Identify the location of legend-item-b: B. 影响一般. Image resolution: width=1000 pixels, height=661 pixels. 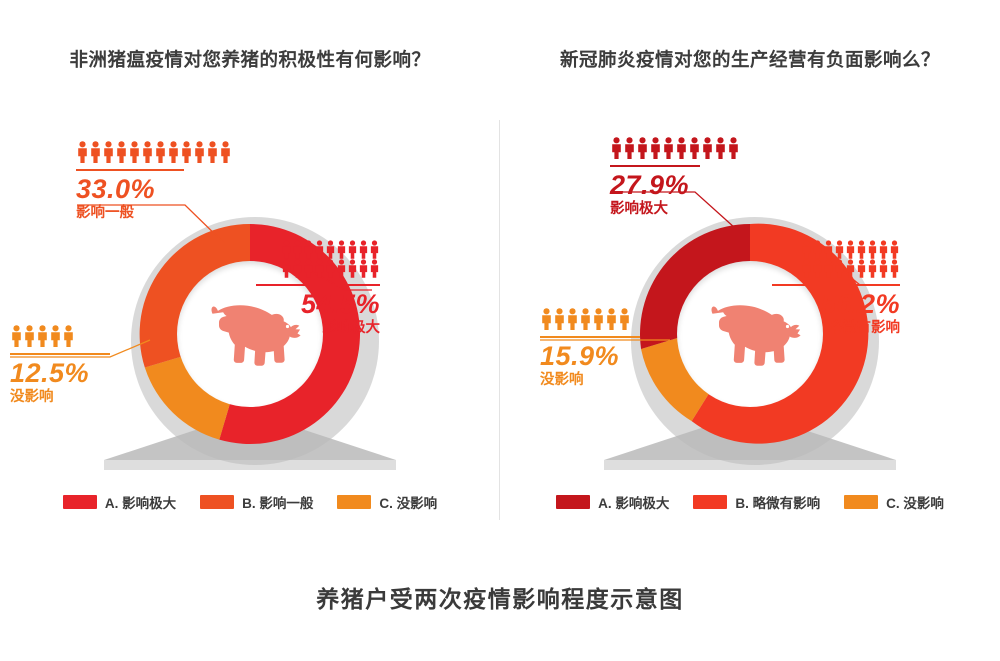
(256, 502).